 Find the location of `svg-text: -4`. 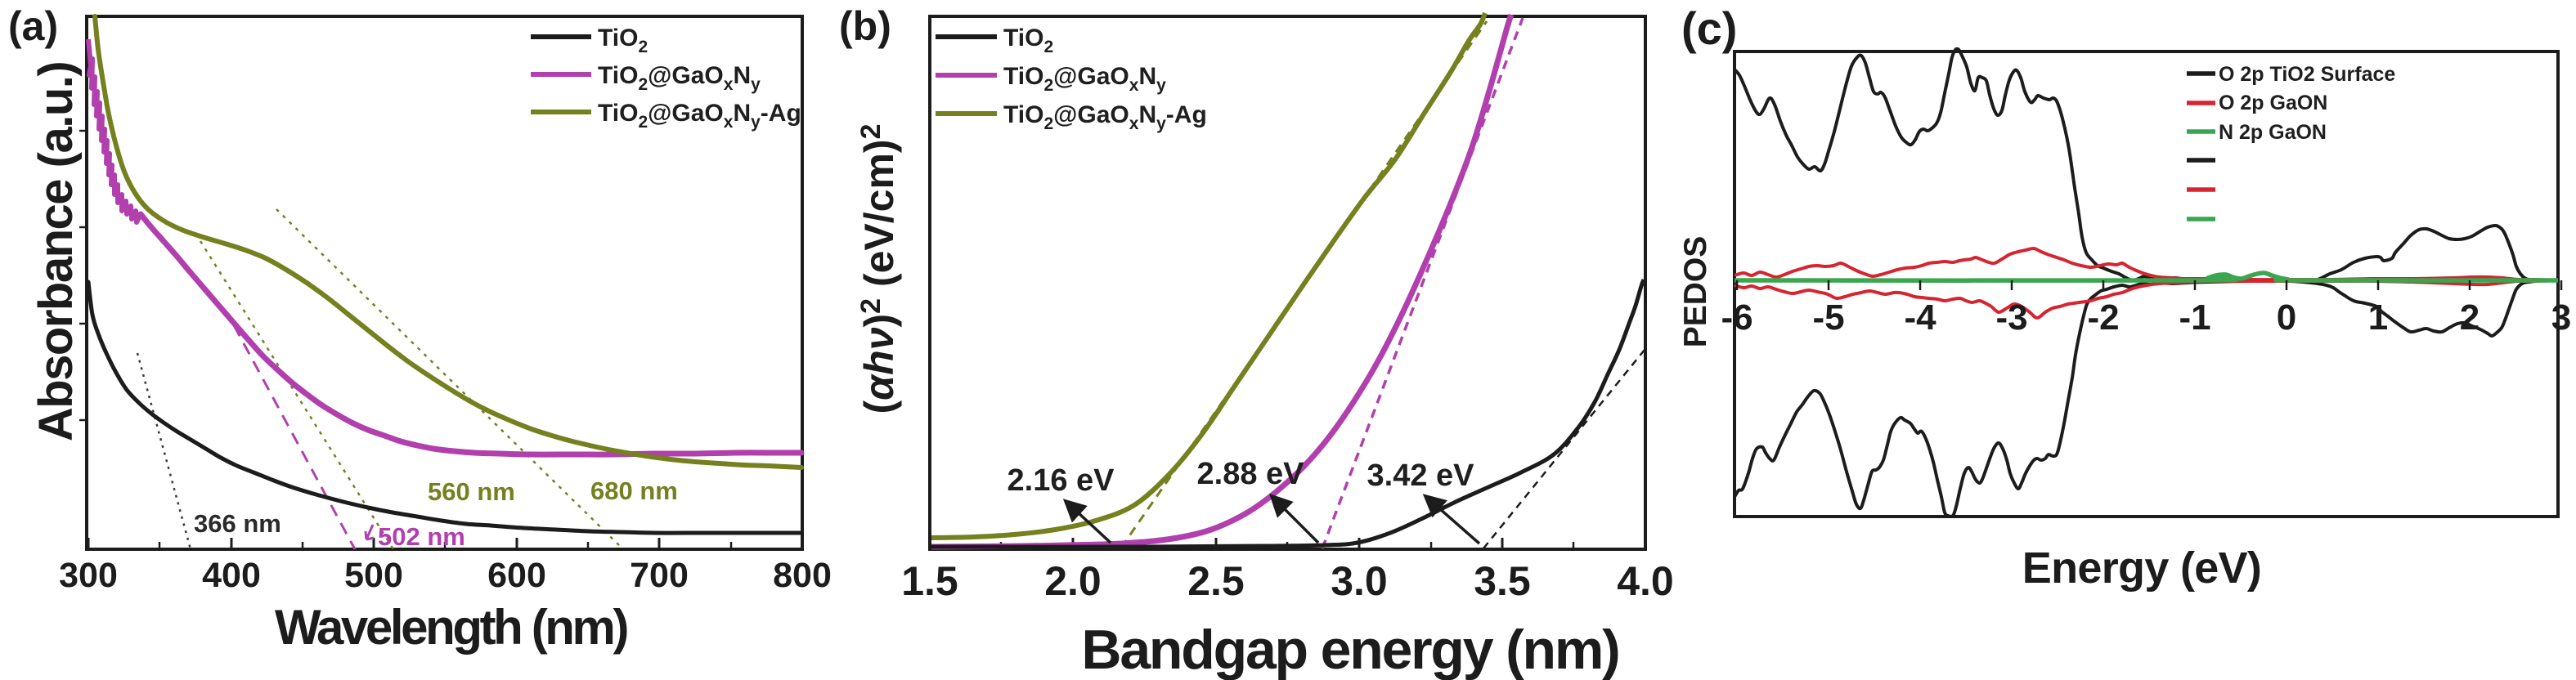

svg-text: -4 is located at coordinates (1920, 318).